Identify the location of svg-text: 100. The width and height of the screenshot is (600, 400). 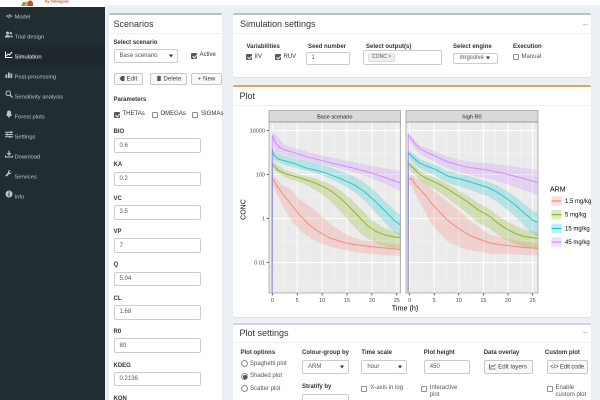
(260, 176).